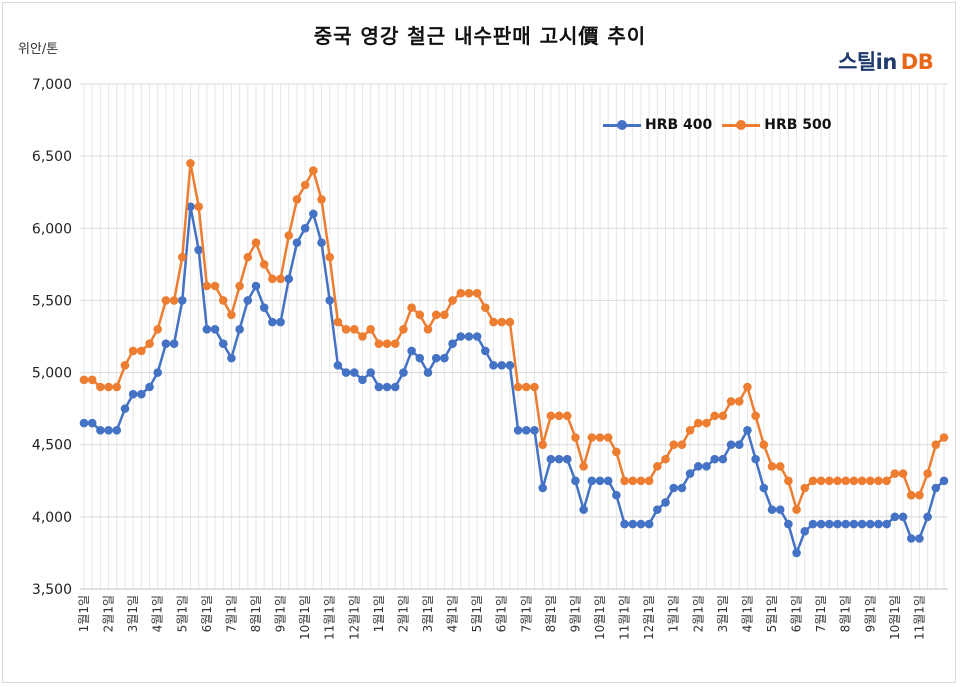 Image resolution: width=960 pixels, height=687 pixels. Describe the element at coordinates (679, 125) in the screenshot. I see `legend-label-hrb400: HRB 400` at that location.